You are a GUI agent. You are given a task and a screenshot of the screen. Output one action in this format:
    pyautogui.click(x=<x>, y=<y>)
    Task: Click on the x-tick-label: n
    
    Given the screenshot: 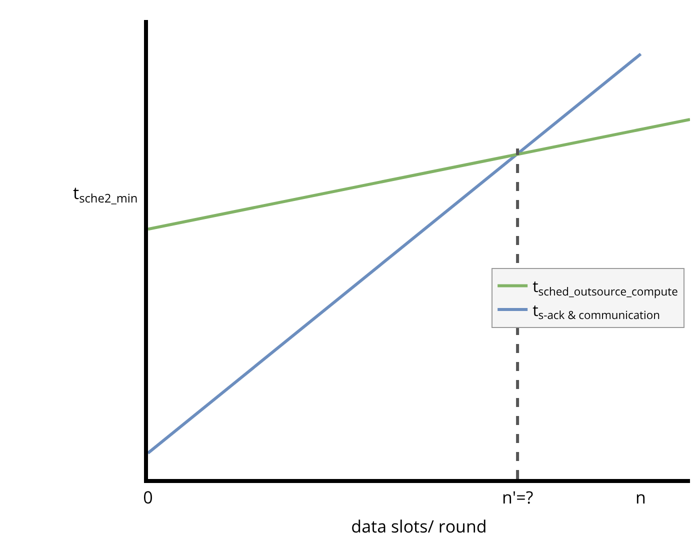 What is the action you would take?
    pyautogui.click(x=641, y=496)
    